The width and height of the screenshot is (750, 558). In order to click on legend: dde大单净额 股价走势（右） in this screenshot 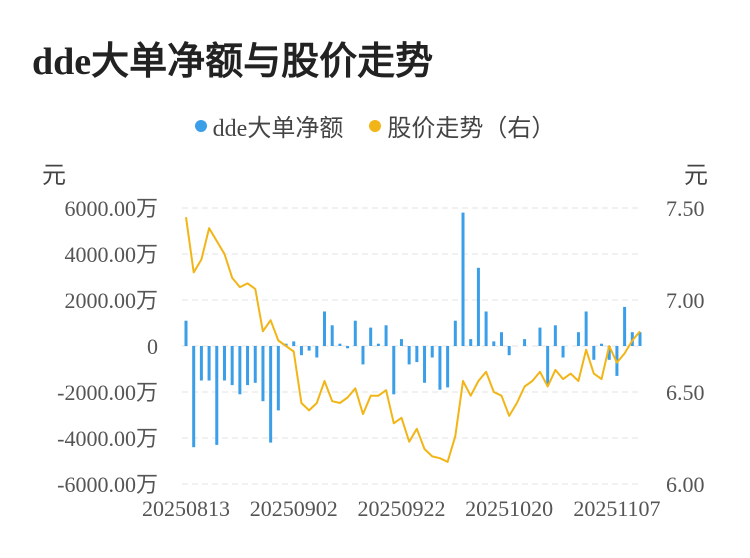, I will do `click(375, 125)`.